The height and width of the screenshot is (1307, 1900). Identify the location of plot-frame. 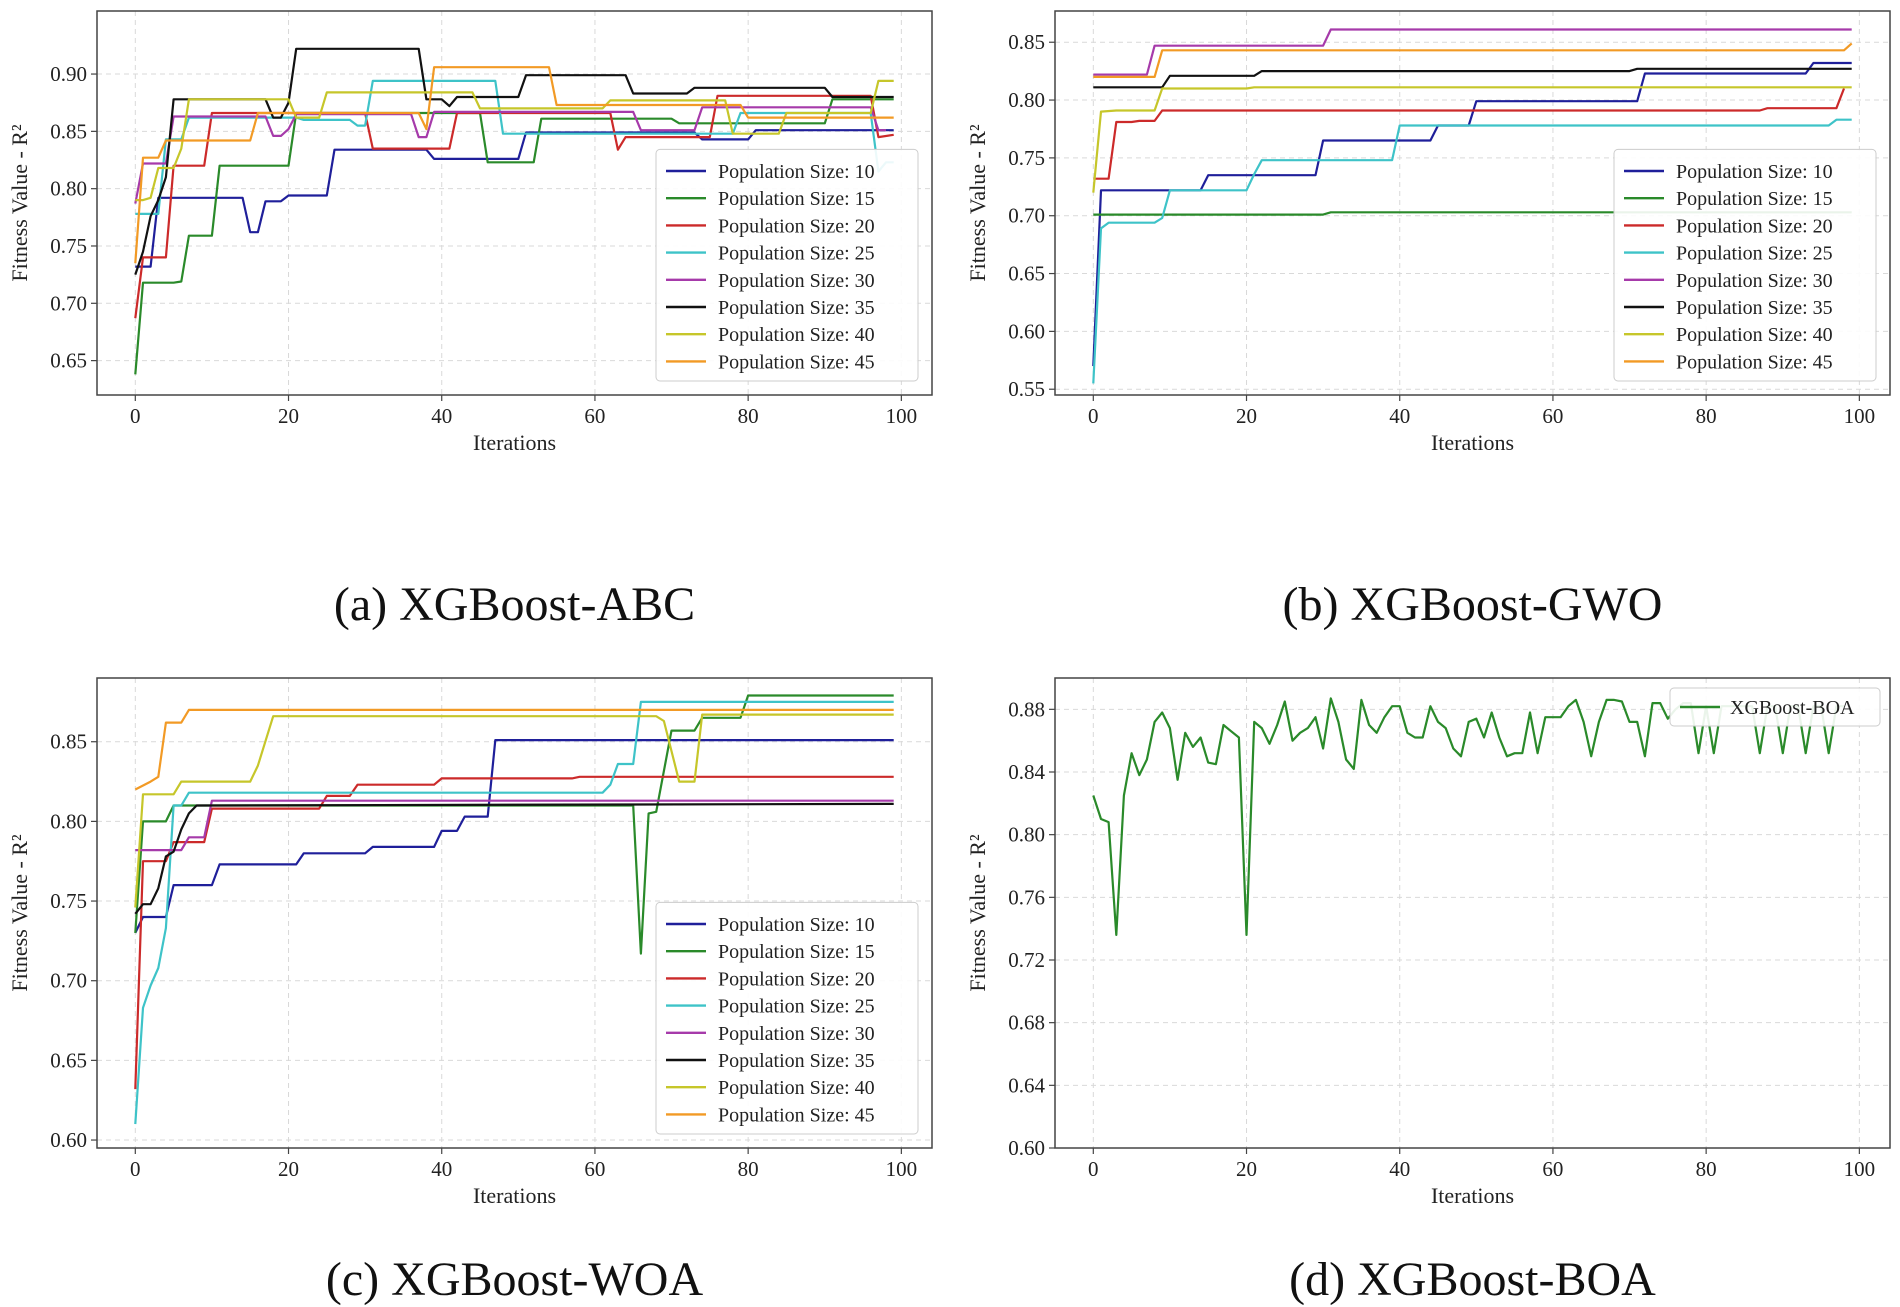
(1472, 203).